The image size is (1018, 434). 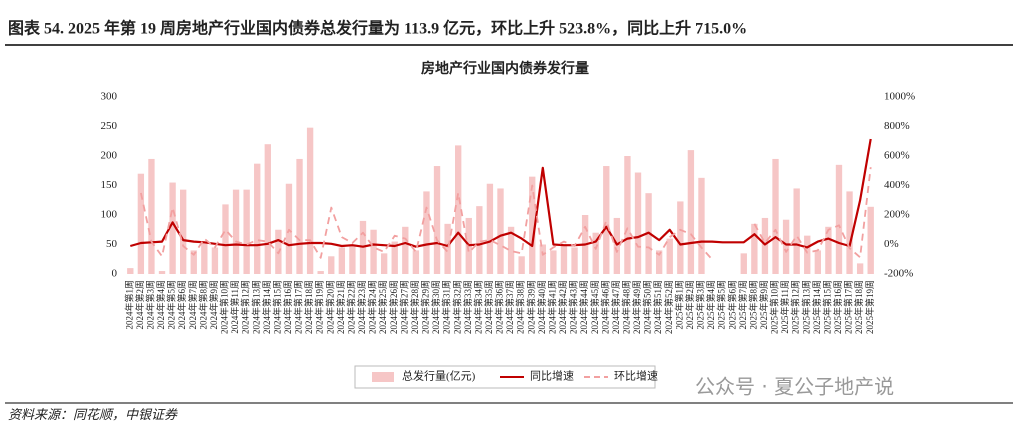 I want to click on x-tick-label: 2024年第4周, so click(x=160, y=305).